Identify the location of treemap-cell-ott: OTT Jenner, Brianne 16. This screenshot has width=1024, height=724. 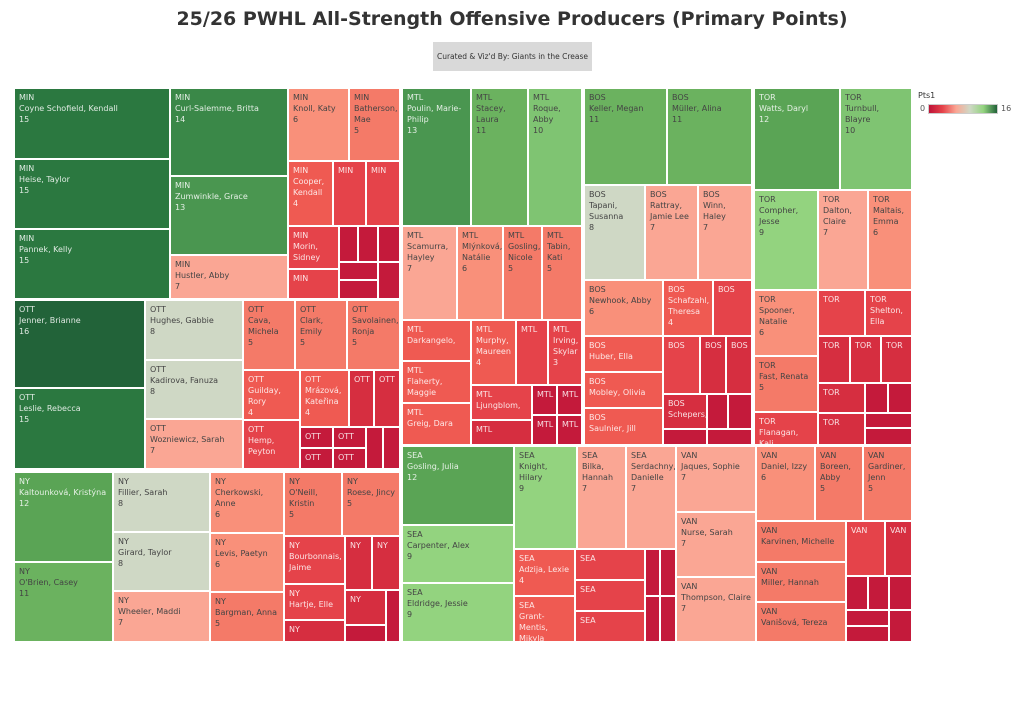
(79, 344).